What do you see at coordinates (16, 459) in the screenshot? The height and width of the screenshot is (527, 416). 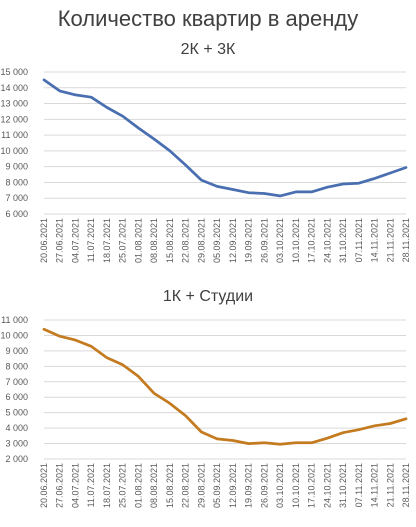 I see `y-tick-label: 2 000` at bounding box center [16, 459].